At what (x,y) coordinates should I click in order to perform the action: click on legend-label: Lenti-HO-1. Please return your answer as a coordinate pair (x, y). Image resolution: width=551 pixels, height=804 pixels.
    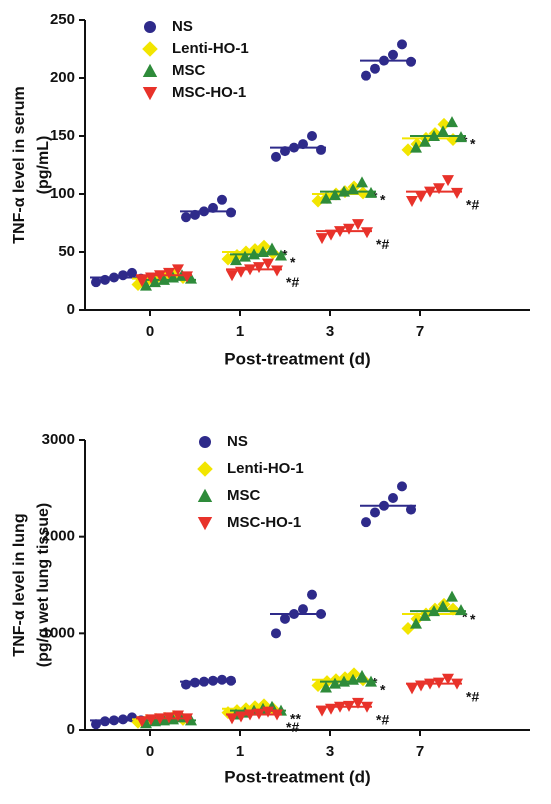
    Looking at the image, I should click on (210, 48).